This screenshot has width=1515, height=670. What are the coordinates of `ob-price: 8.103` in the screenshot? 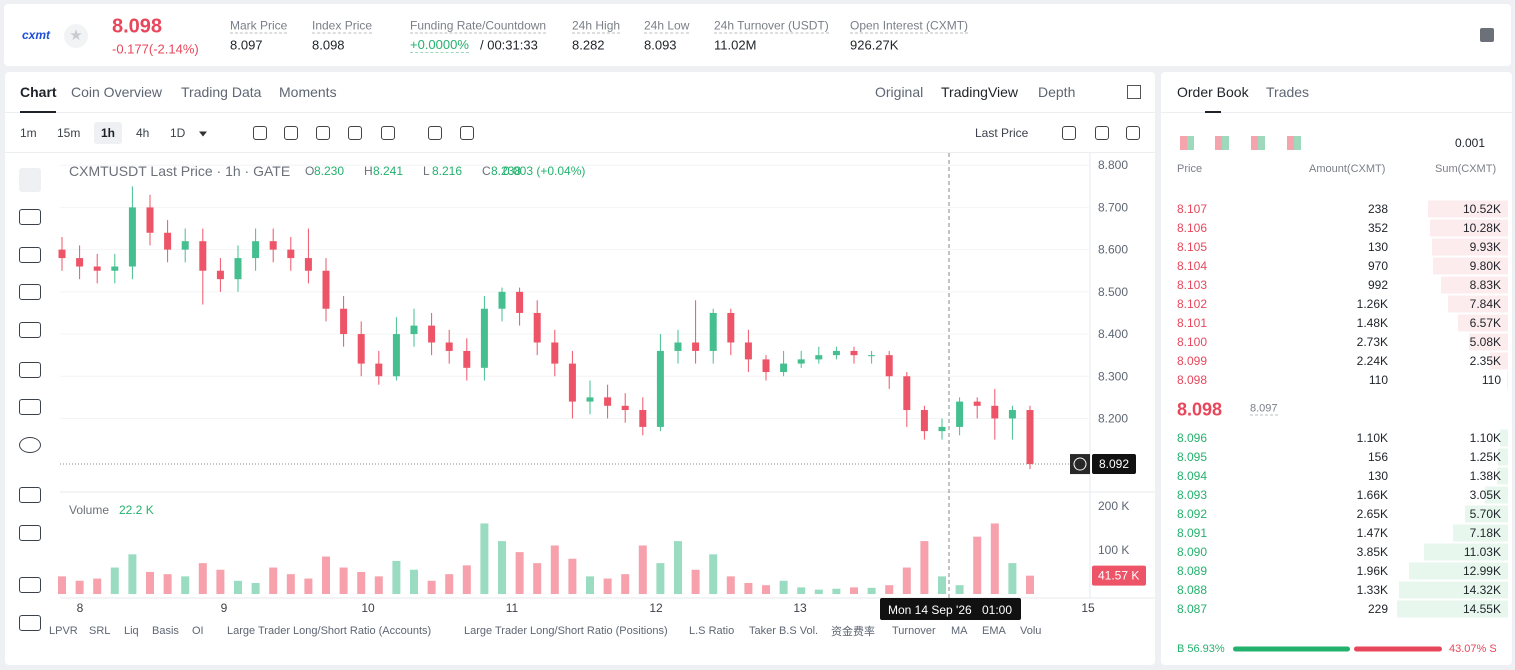 It's located at (1192, 285).